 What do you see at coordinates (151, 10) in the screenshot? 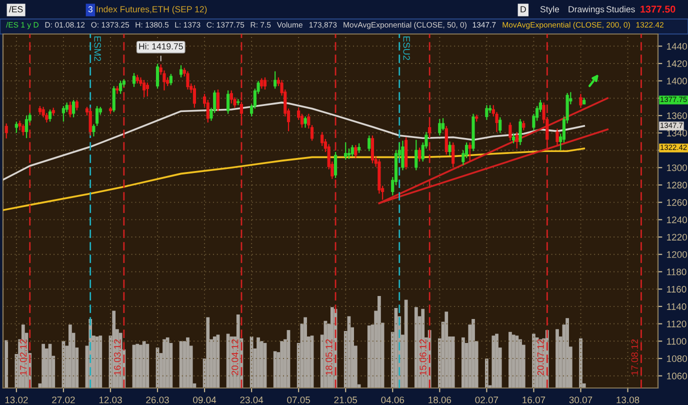
I see `text: Index Futures,ETH (SEP 12)` at bounding box center [151, 10].